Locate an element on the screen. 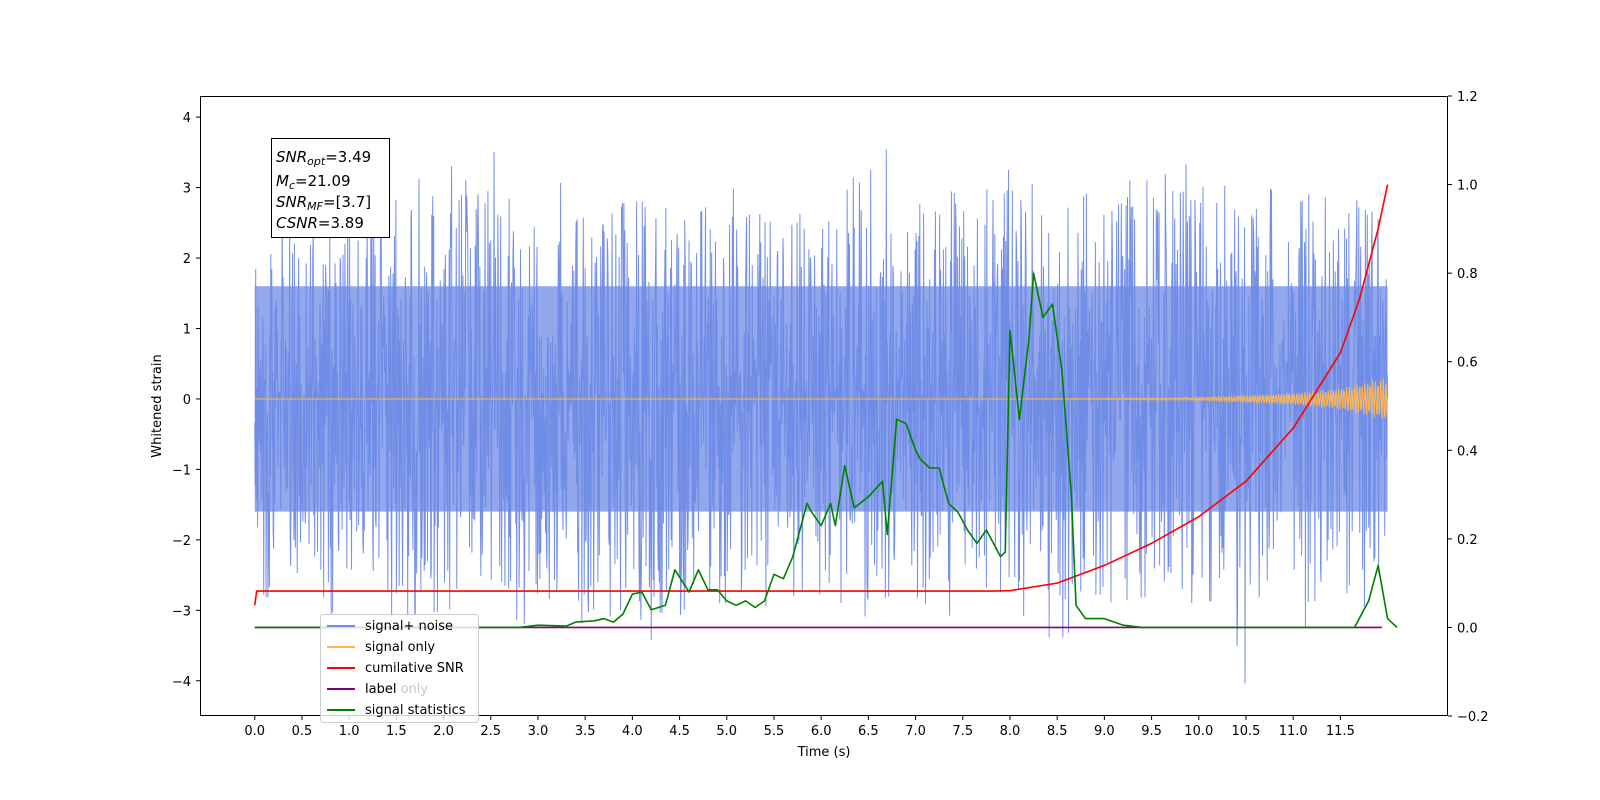 The width and height of the screenshot is (1600, 800). x-tick-label: 0.0 is located at coordinates (254, 731).